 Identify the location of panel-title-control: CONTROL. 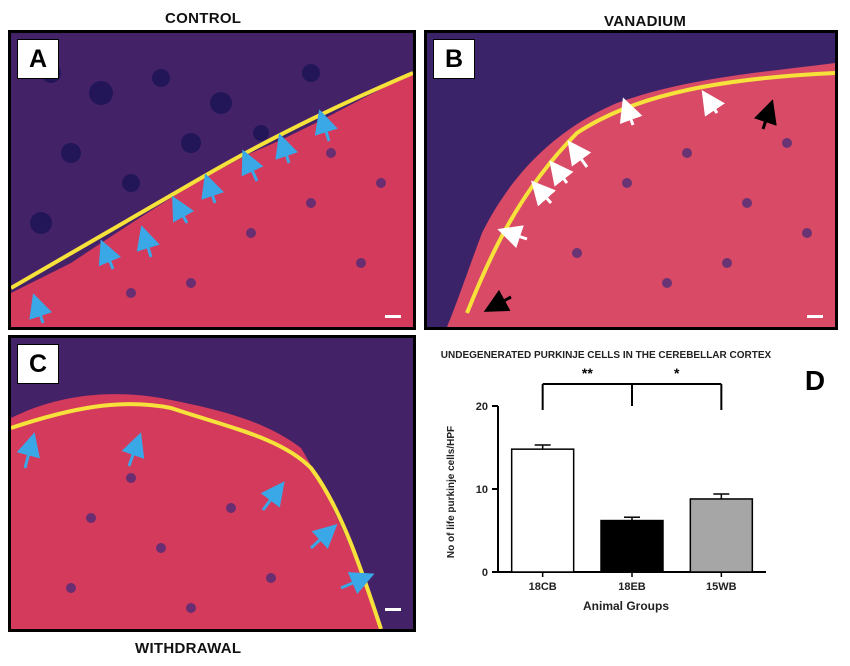
(203, 18).